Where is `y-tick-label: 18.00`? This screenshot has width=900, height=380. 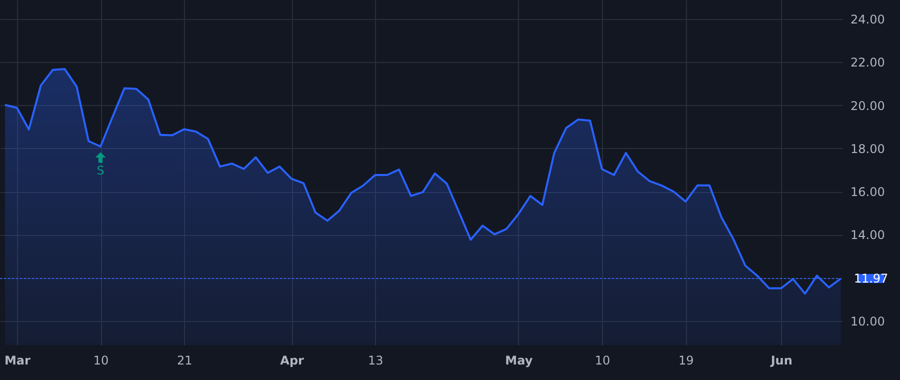 y-tick-label: 18.00 is located at coordinates (867, 149).